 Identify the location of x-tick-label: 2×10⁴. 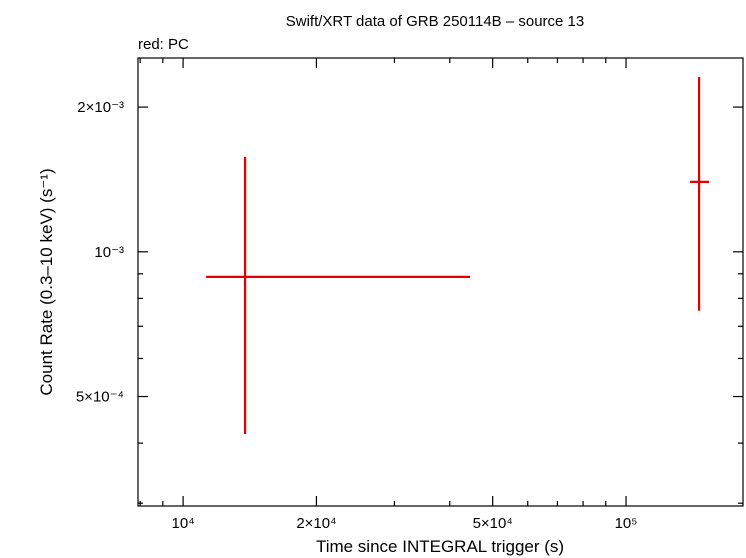
(316, 523).